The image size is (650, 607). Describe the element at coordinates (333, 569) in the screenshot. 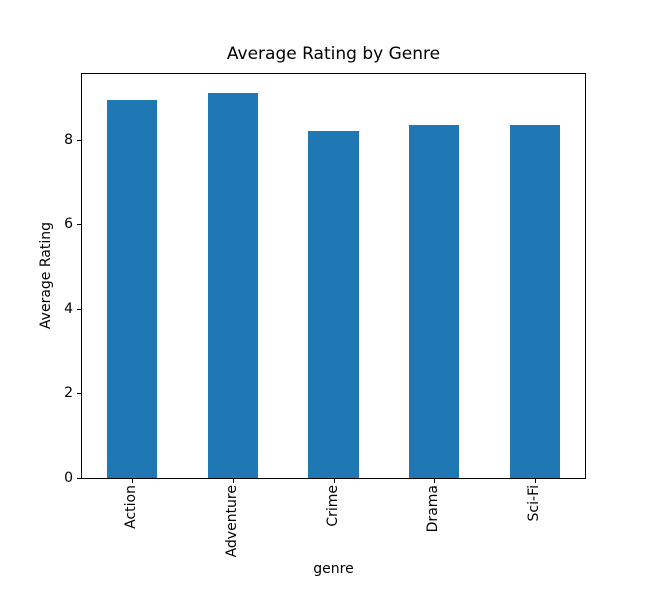

I see `x-axis-label: genre` at that location.